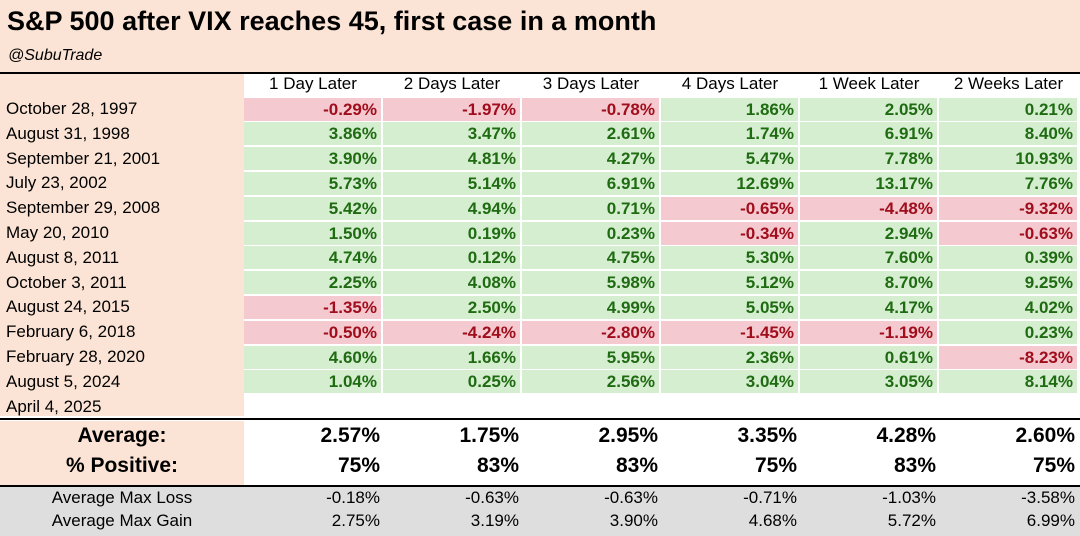 This screenshot has width=1080, height=536. I want to click on data-cell: 1.04%, so click(312, 382).